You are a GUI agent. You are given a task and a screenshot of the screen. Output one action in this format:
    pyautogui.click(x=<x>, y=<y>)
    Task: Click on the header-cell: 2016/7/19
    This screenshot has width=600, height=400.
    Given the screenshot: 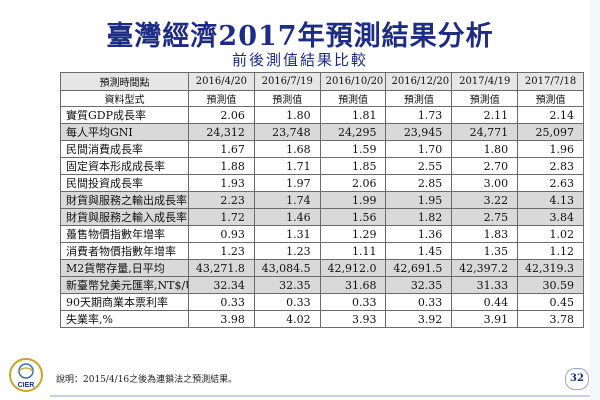 What is the action you would take?
    pyautogui.click(x=287, y=81)
    